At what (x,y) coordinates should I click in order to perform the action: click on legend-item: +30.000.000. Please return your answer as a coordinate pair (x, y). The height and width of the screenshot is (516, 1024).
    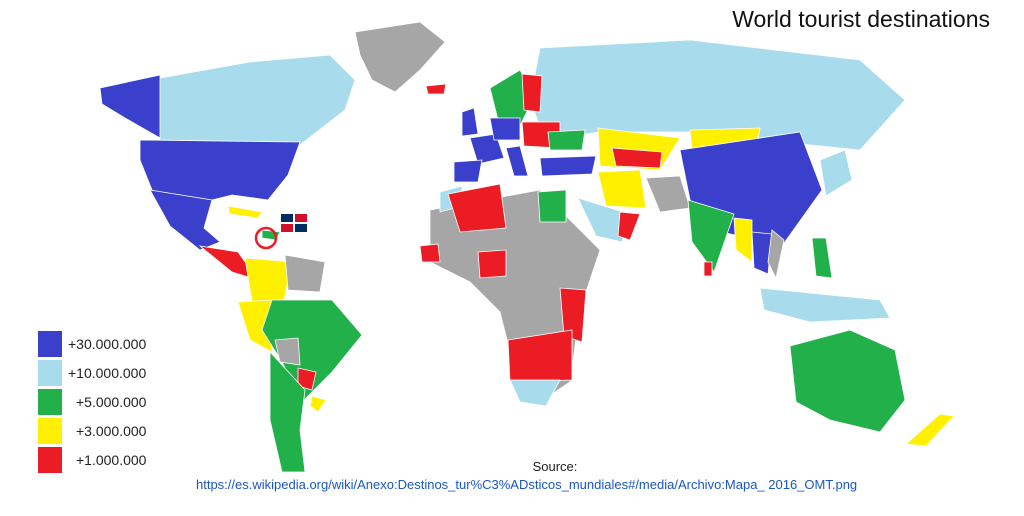
    Looking at the image, I should click on (92, 344).